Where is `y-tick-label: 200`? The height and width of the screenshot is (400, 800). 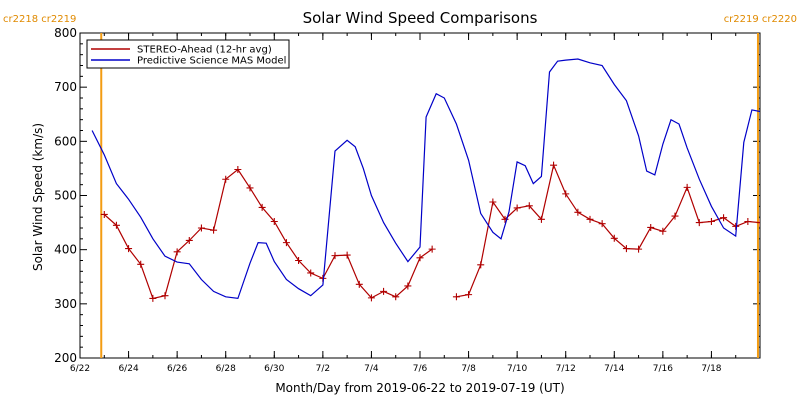
y-tick-label: 200 is located at coordinates (65, 358).